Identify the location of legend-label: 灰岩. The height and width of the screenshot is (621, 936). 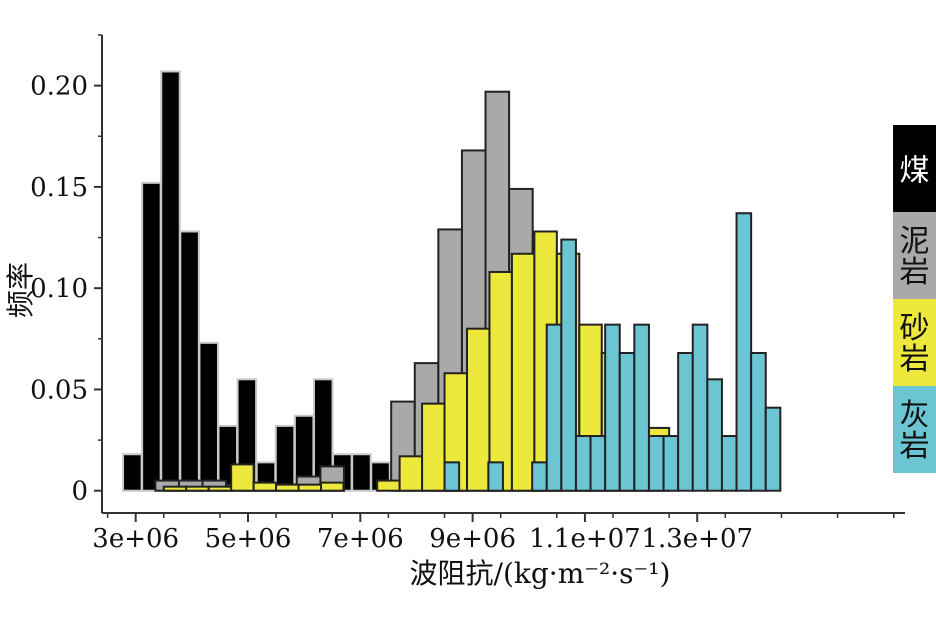
(915, 431).